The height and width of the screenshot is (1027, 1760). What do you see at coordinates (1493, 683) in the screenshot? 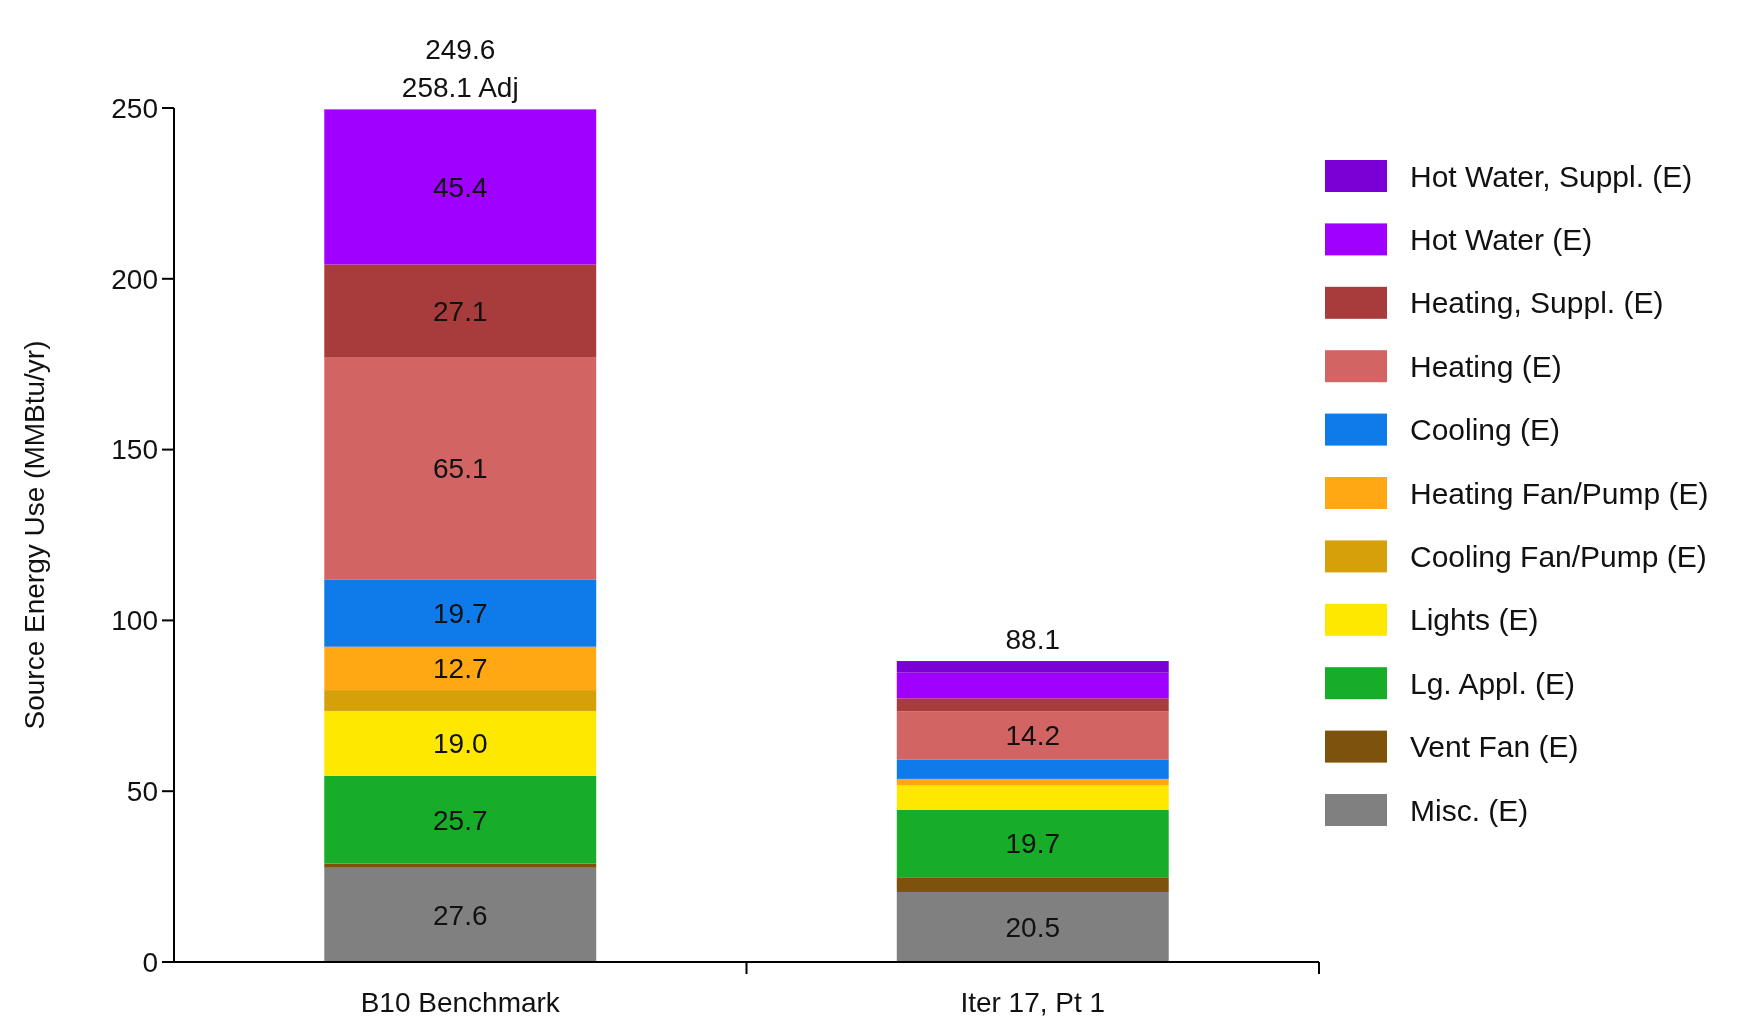
I see `legend-label: Lg. Appl. (E)` at bounding box center [1493, 683].